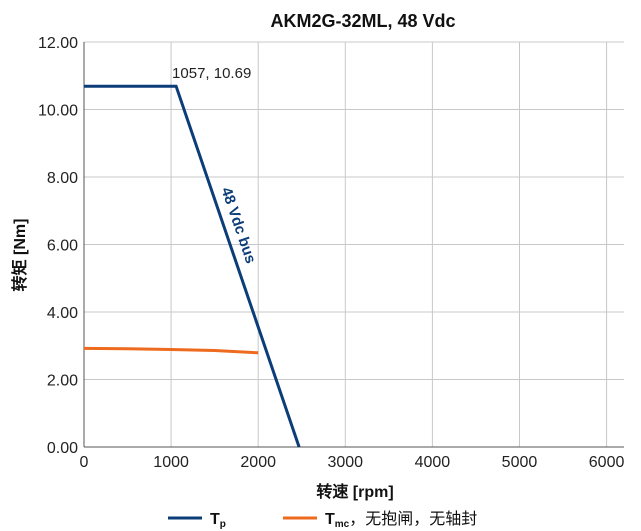 This screenshot has height=531, width=641. Describe the element at coordinates (345, 462) in the screenshot. I see `x-tick-label: 3000` at that location.